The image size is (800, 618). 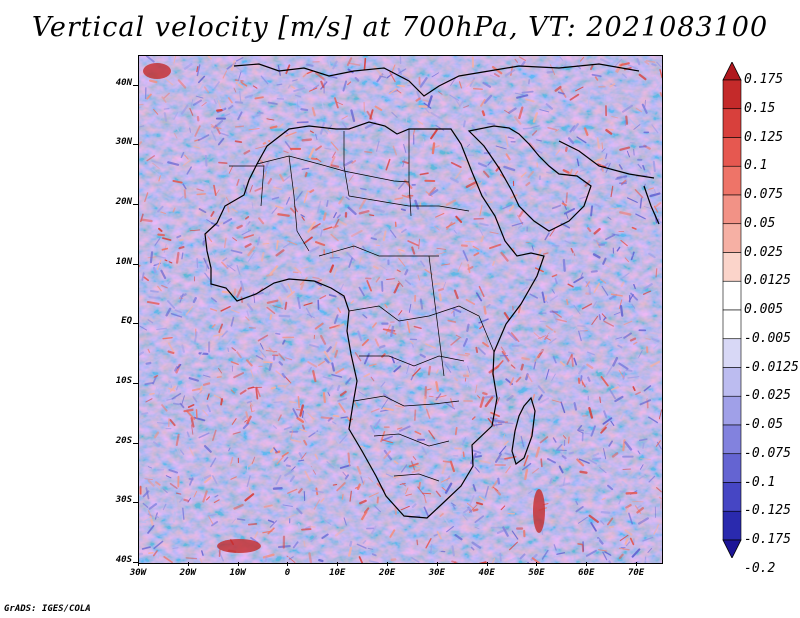 I want to click on lat-tick, so click(x=135, y=562).